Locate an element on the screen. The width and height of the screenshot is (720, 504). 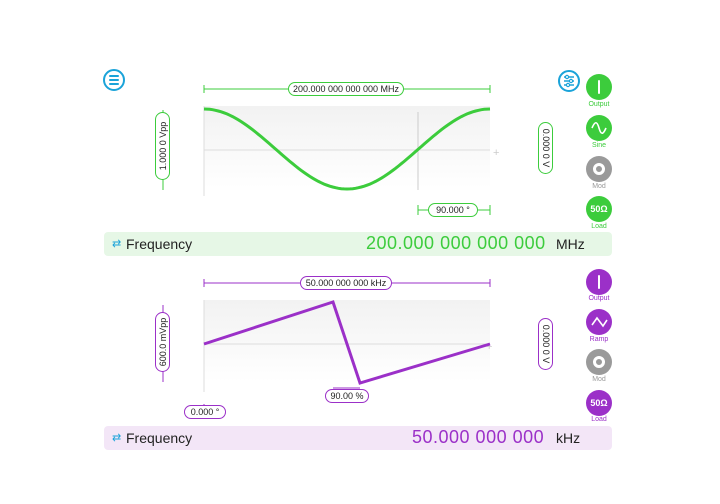
ch2-mod-button is located at coordinates (599, 362).